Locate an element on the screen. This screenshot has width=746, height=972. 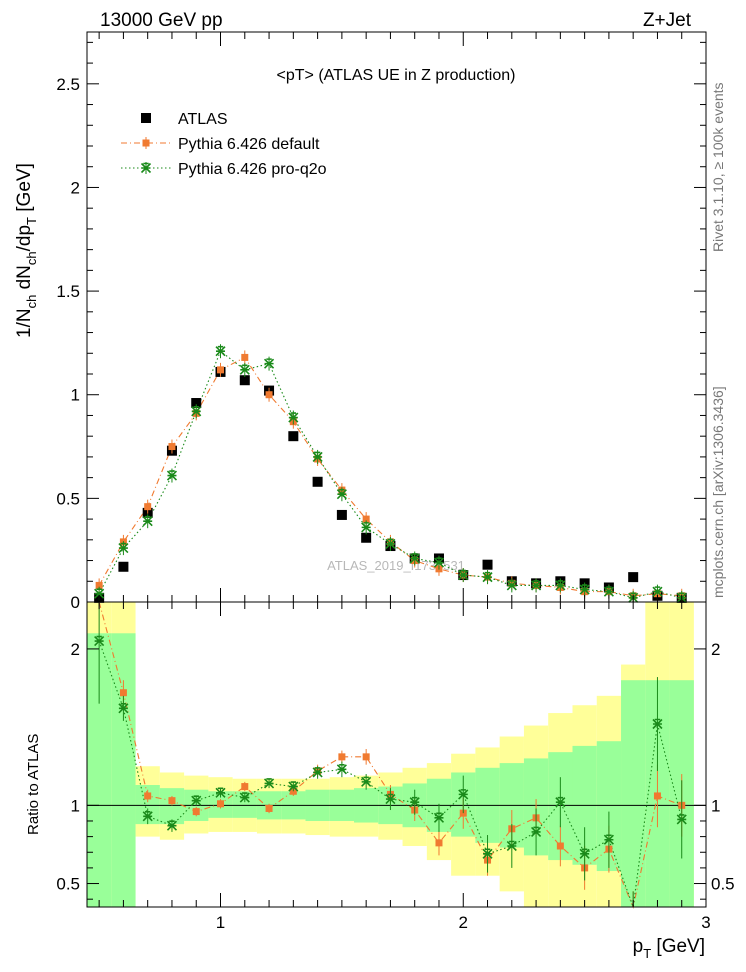
ratio-y-tick-label: 0.5 is located at coordinates (68, 884).